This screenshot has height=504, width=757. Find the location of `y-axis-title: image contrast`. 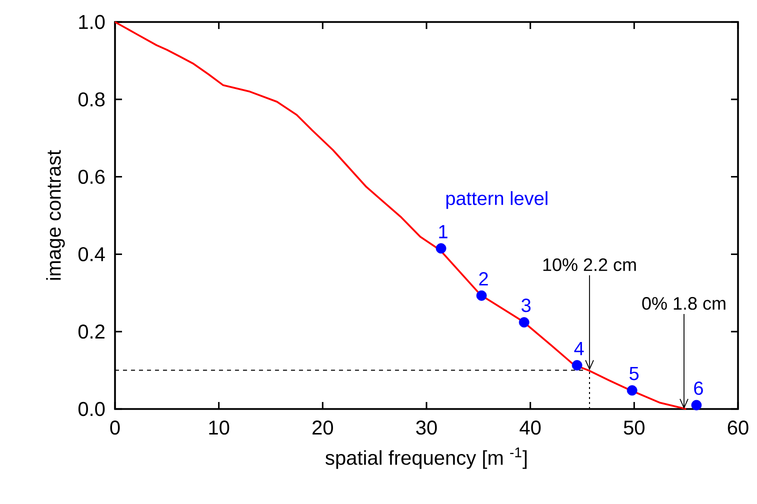

y-axis-title: image contrast is located at coordinates (55, 215).